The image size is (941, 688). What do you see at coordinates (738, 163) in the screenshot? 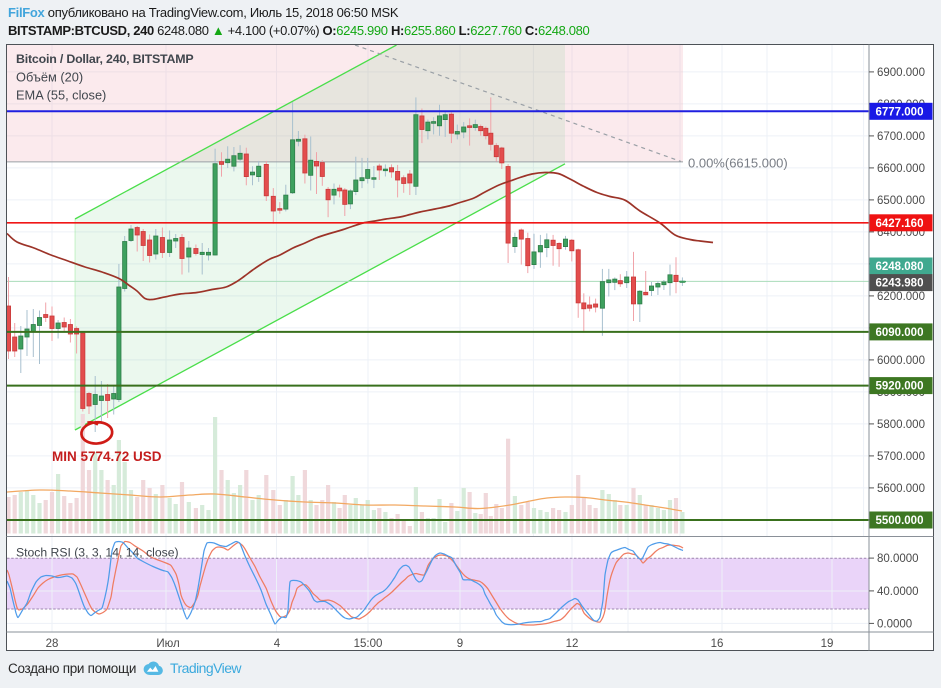
I see `svg-text: 0.00%(6615.000)` at bounding box center [738, 163].